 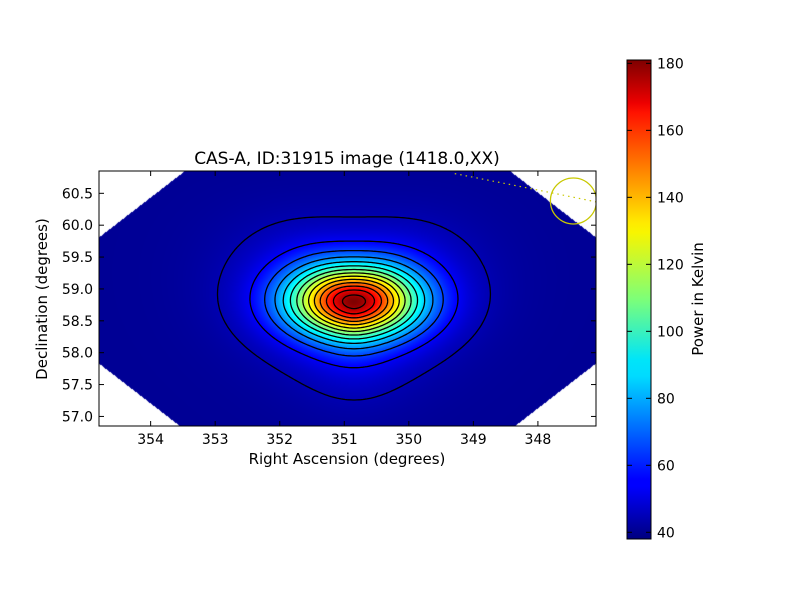 What do you see at coordinates (670, 332) in the screenshot?
I see `colorbar-tick-label: 100` at bounding box center [670, 332].